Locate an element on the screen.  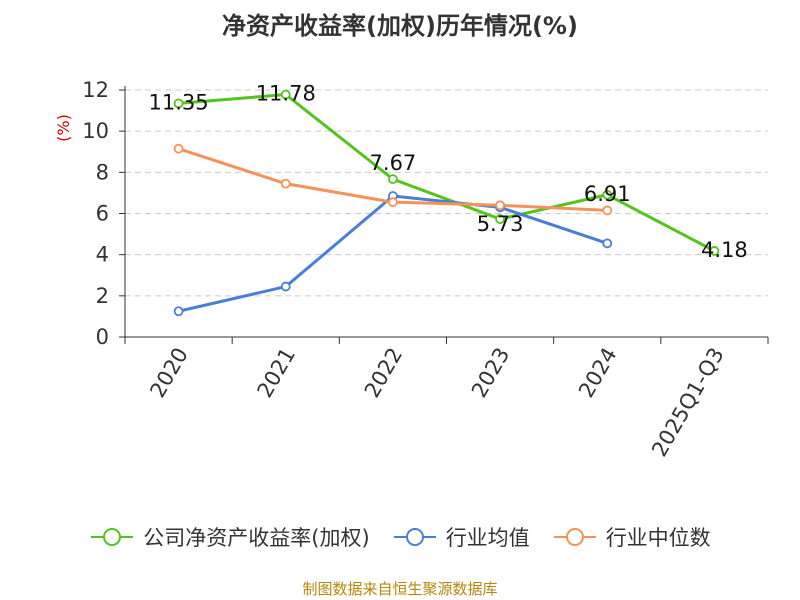
x-tick-label: 2025Q1-Q3 is located at coordinates (688, 402).